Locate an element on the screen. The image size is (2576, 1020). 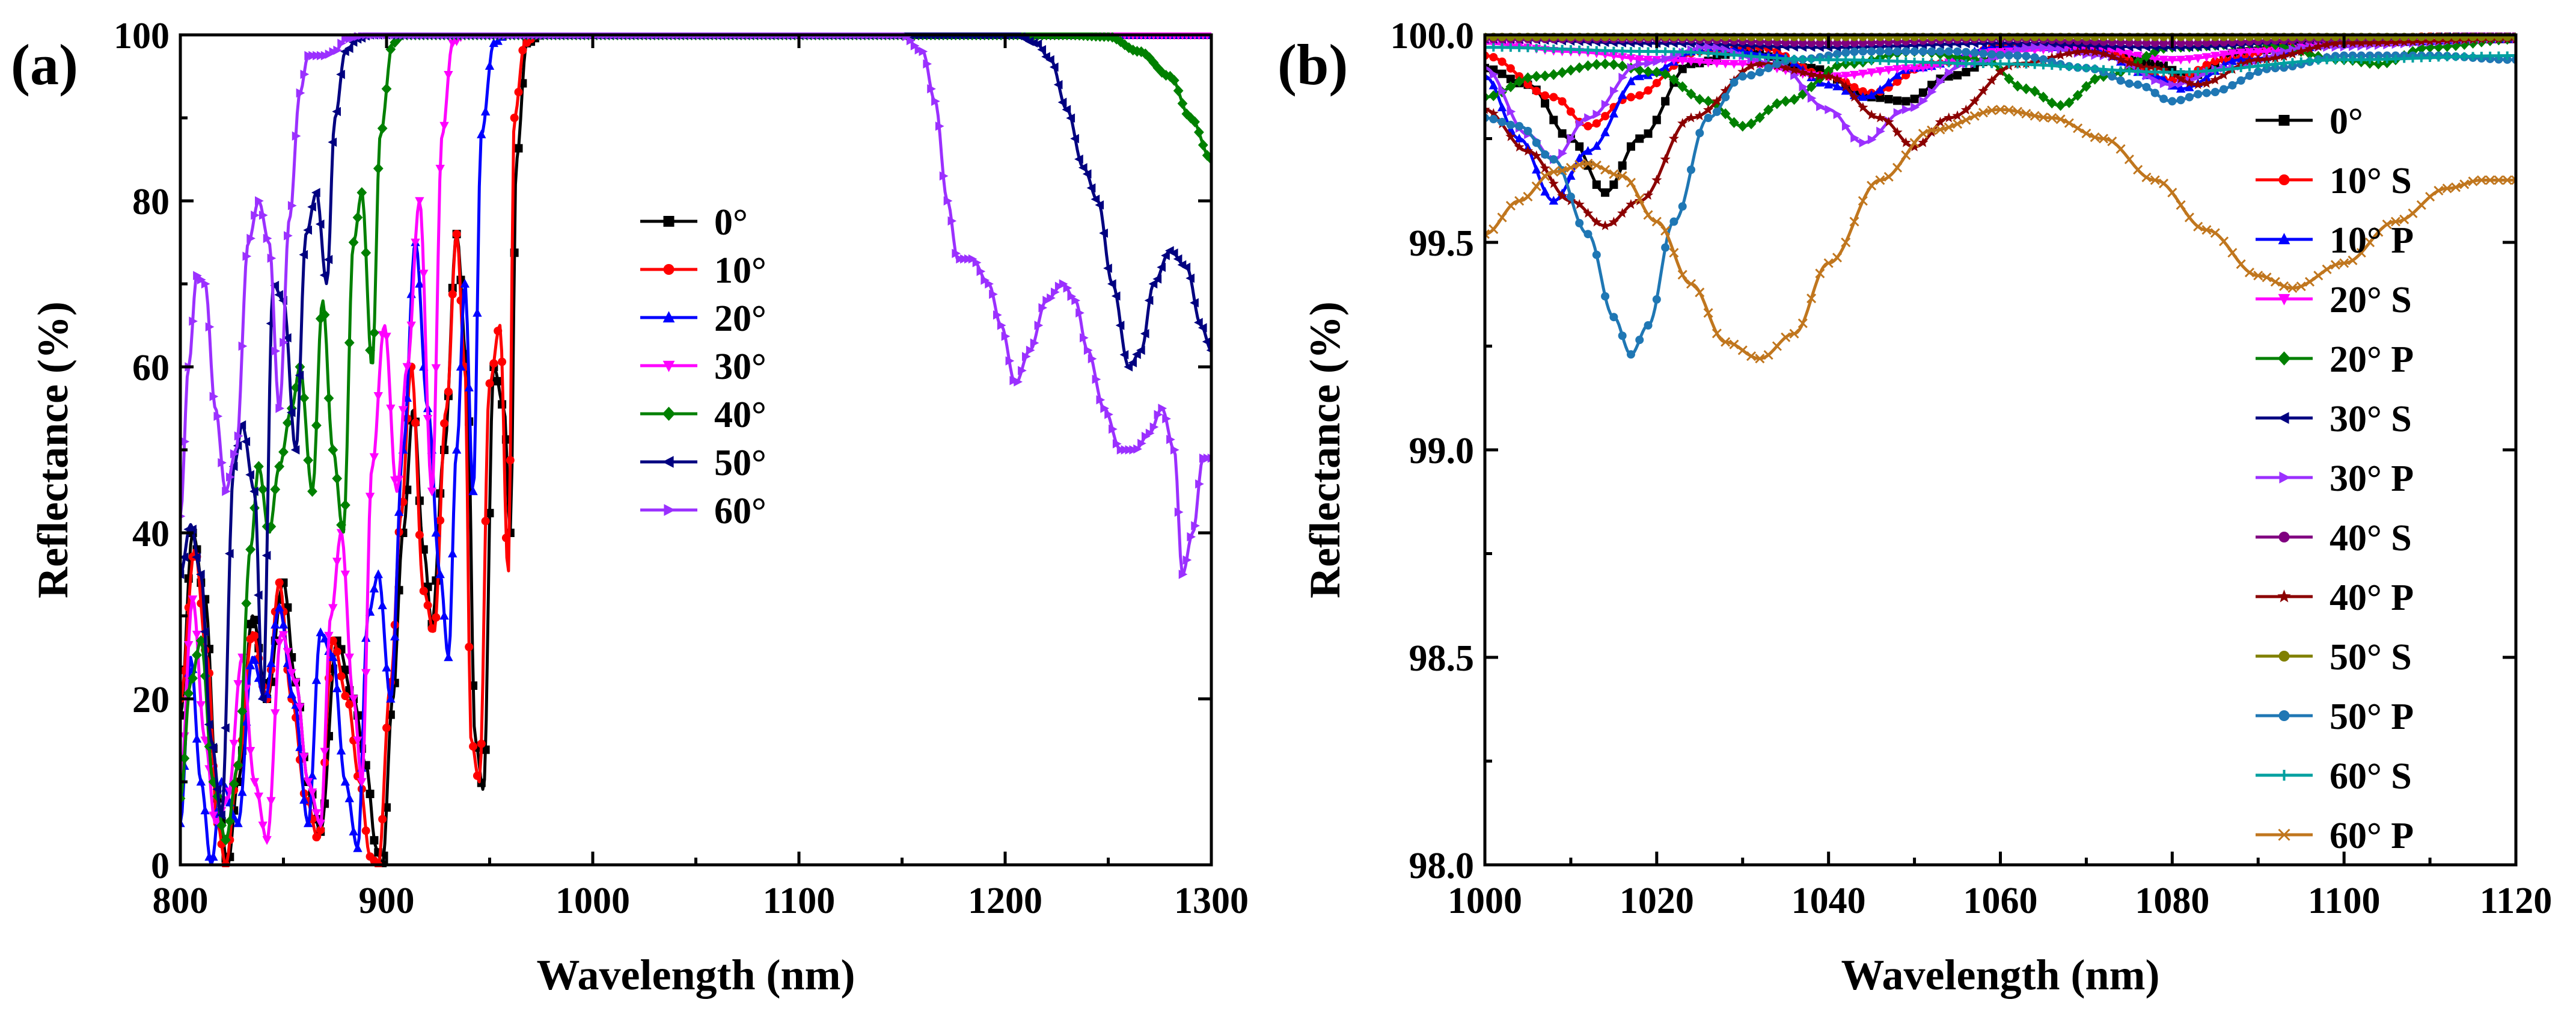
x-tick-label: 900 is located at coordinates (387, 900).